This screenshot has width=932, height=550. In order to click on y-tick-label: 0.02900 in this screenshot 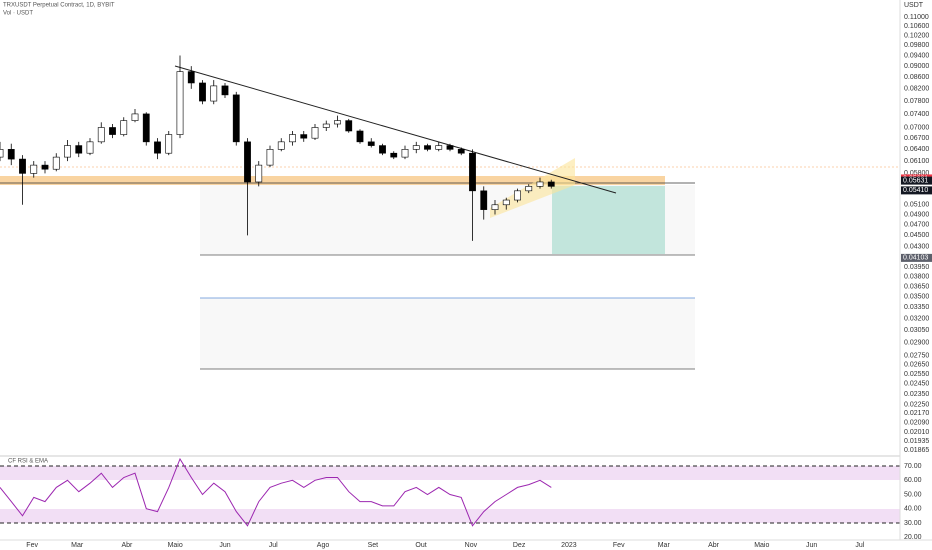, I will do `click(916, 342)`.